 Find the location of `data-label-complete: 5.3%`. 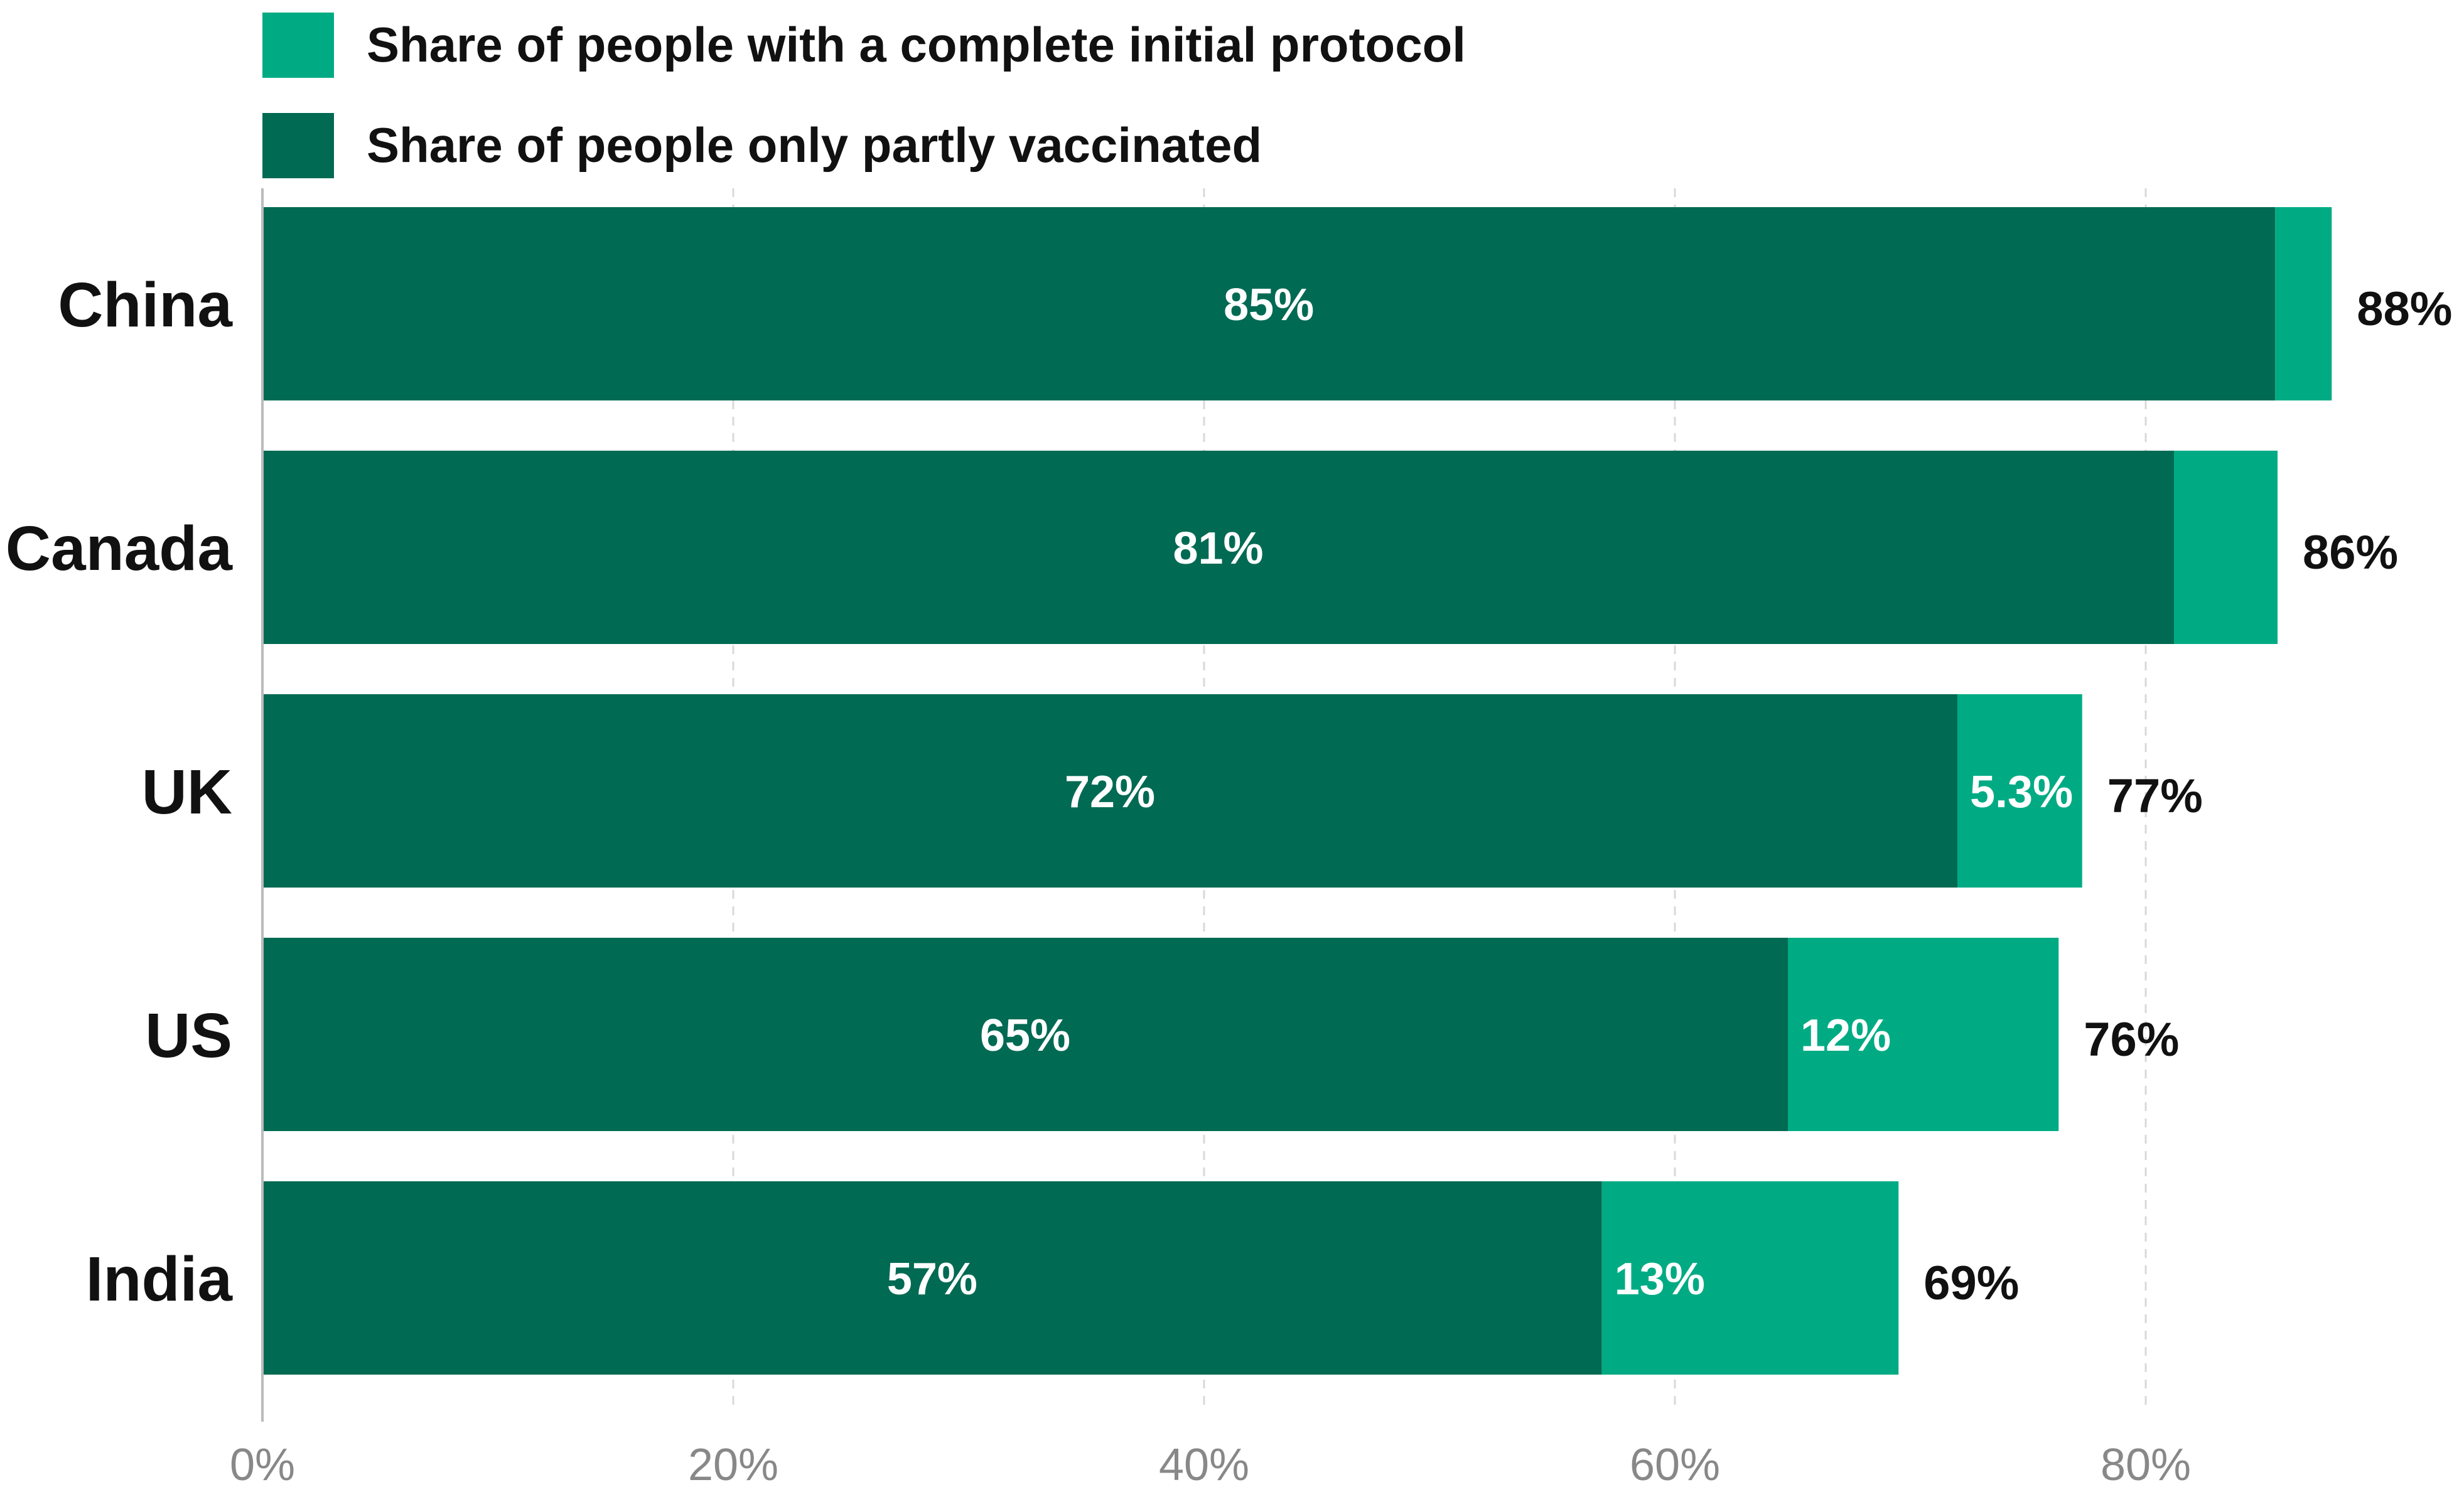

data-label-complete: 5.3% is located at coordinates (2021, 792).